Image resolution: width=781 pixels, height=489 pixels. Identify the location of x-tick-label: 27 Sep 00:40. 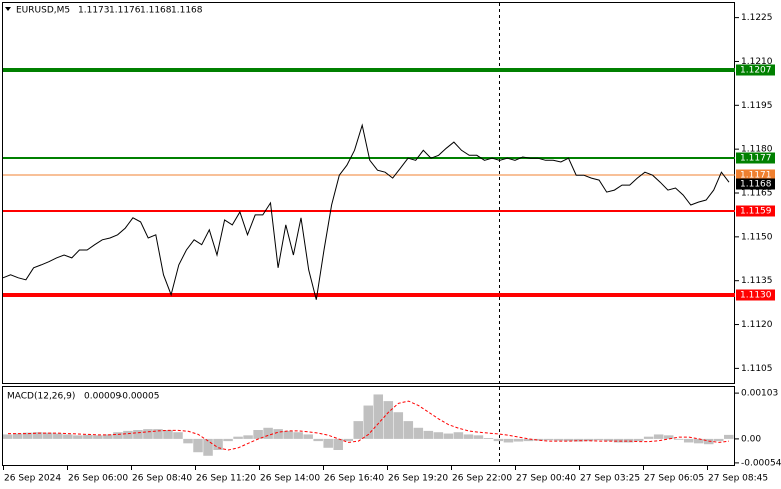
(546, 479).